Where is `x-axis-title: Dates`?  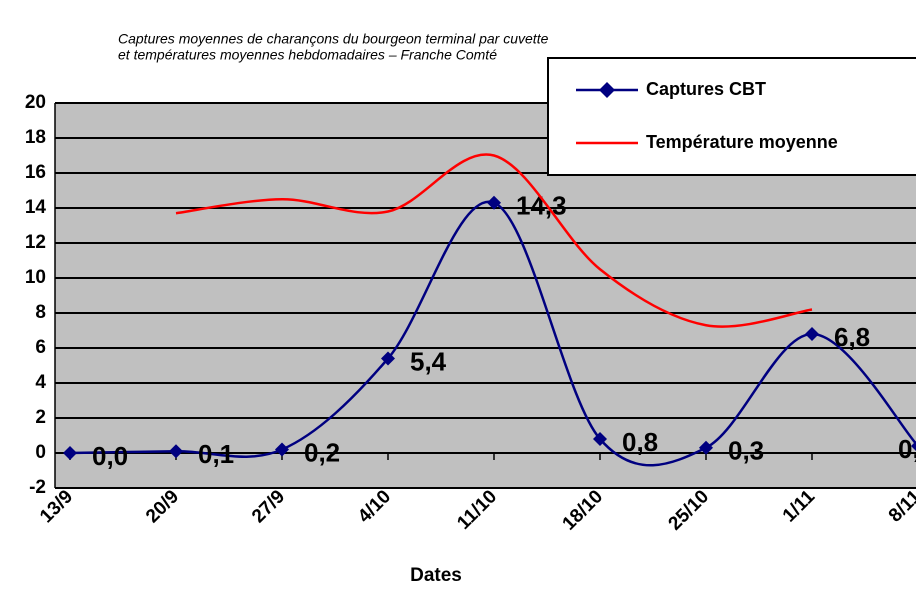 x-axis-title: Dates is located at coordinates (436, 575).